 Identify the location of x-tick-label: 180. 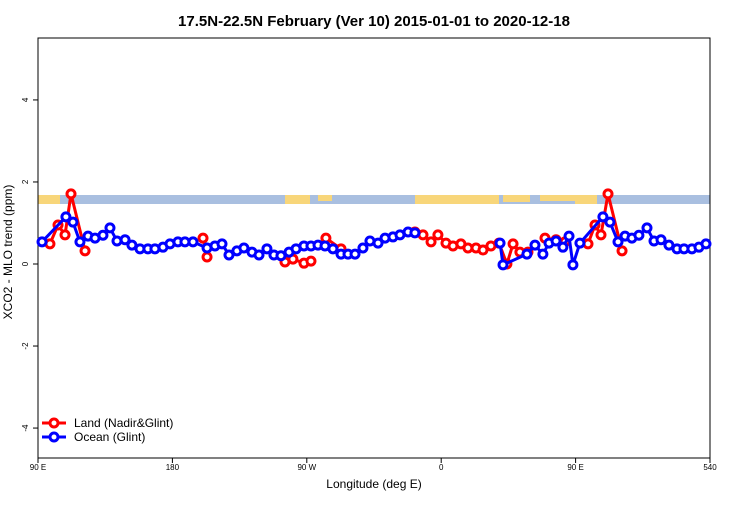
(173, 467).